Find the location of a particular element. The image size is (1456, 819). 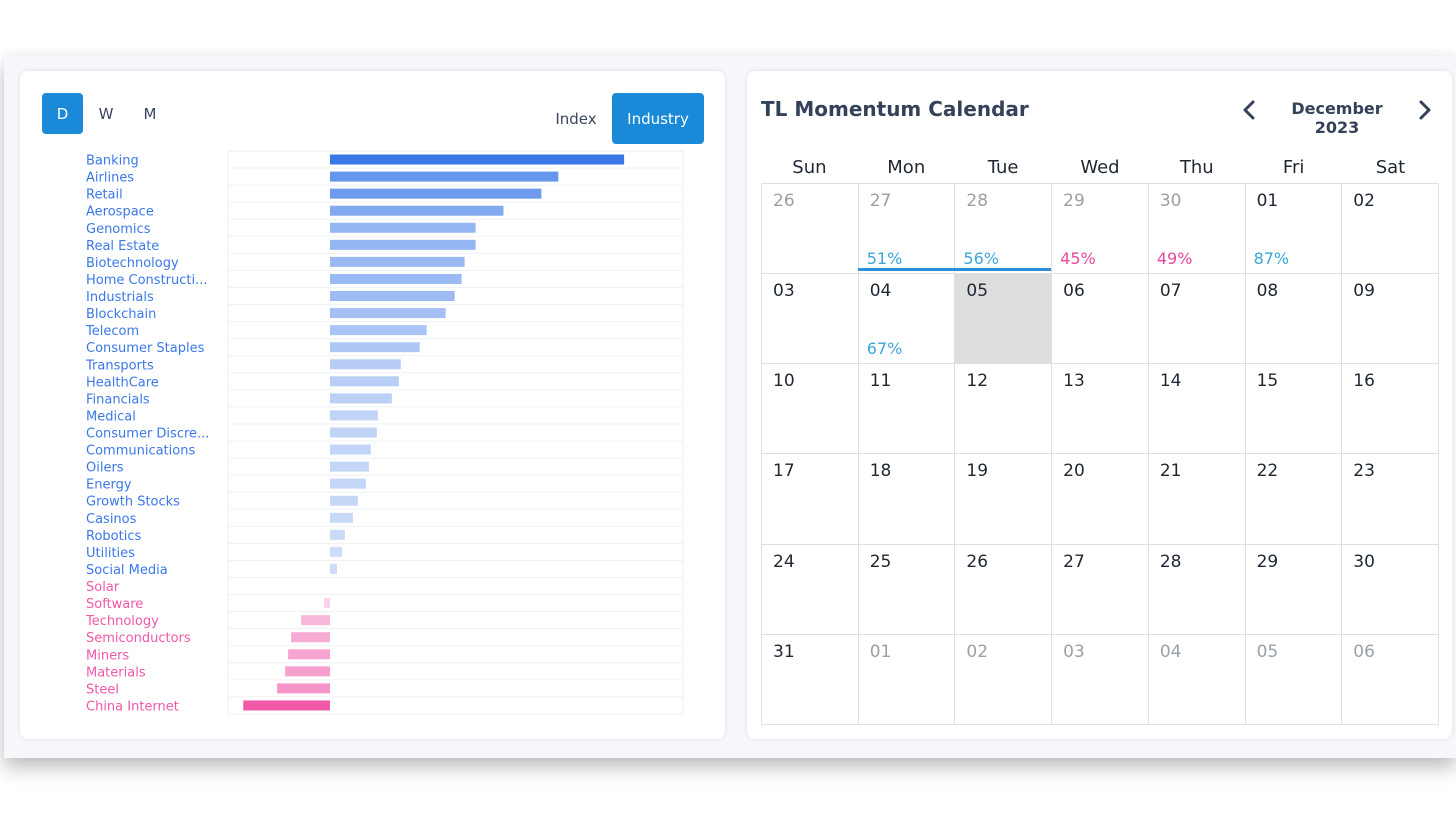

sector-label: HealthCare is located at coordinates (122, 382).